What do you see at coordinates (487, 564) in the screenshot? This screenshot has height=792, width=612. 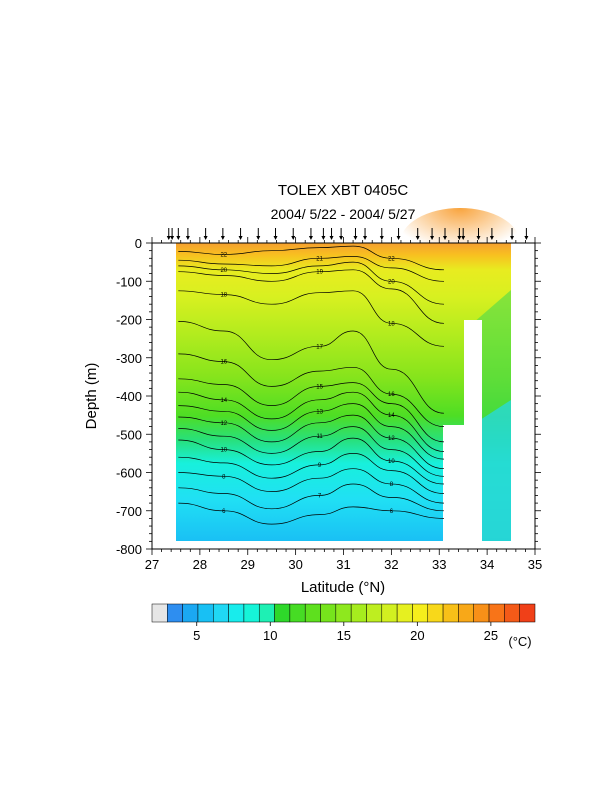 I see `x-tick-label: 34` at bounding box center [487, 564].